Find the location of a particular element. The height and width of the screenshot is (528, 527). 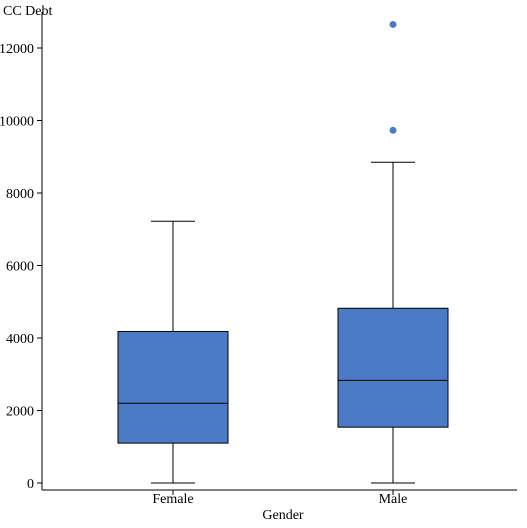

y-ticks: 0 2000 4000 6000 8000 10000 12000 is located at coordinates (21, 267).